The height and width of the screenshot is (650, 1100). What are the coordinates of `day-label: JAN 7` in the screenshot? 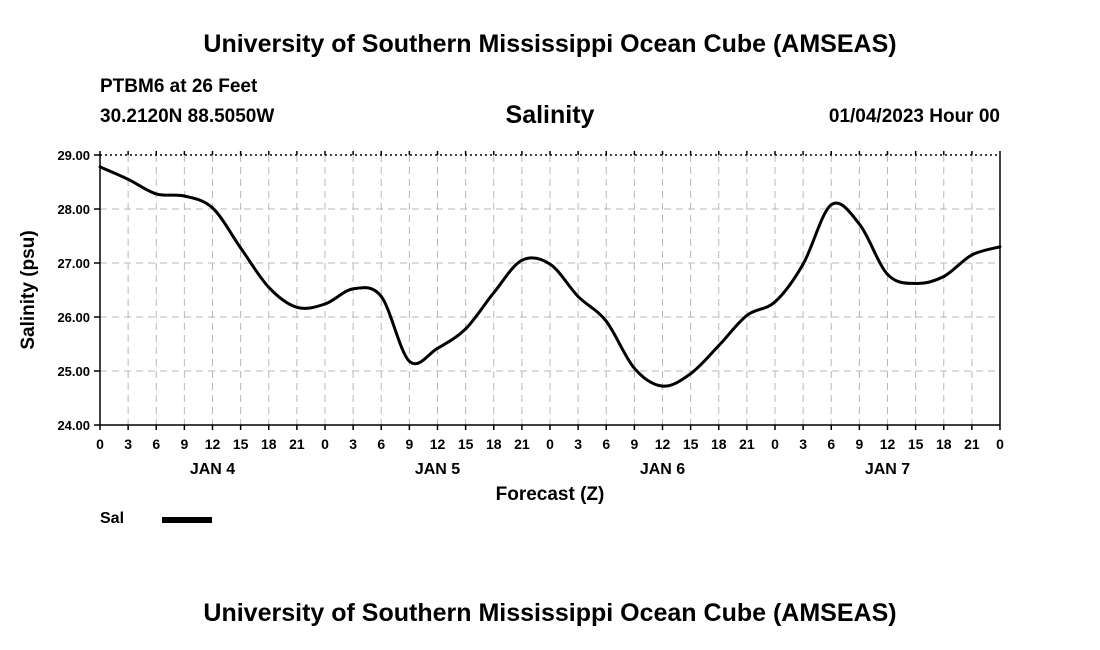 It's located at (887, 469).